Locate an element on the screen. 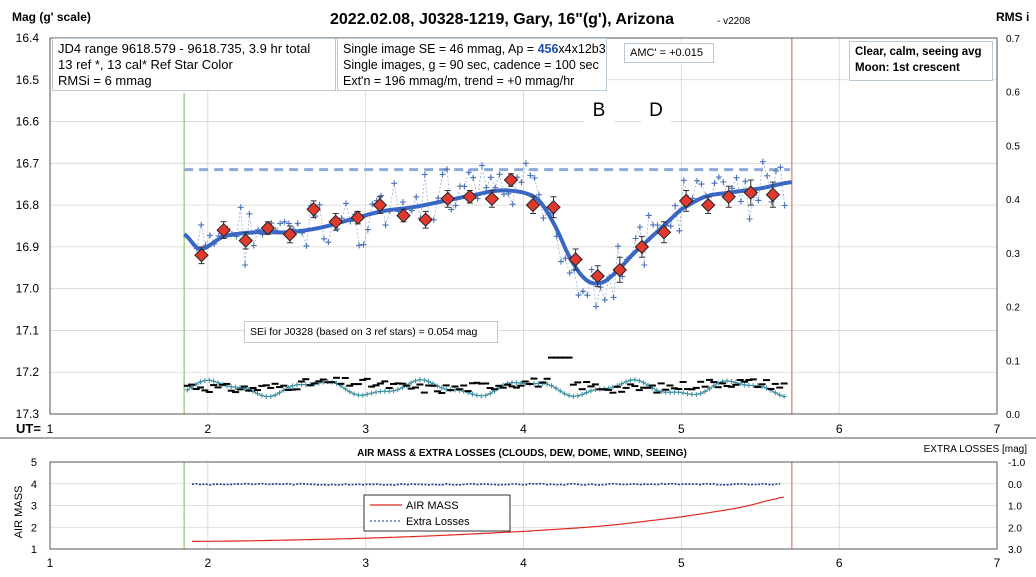 This screenshot has width=1036, height=577. y-tick-label: 16.7 is located at coordinates (28, 163).